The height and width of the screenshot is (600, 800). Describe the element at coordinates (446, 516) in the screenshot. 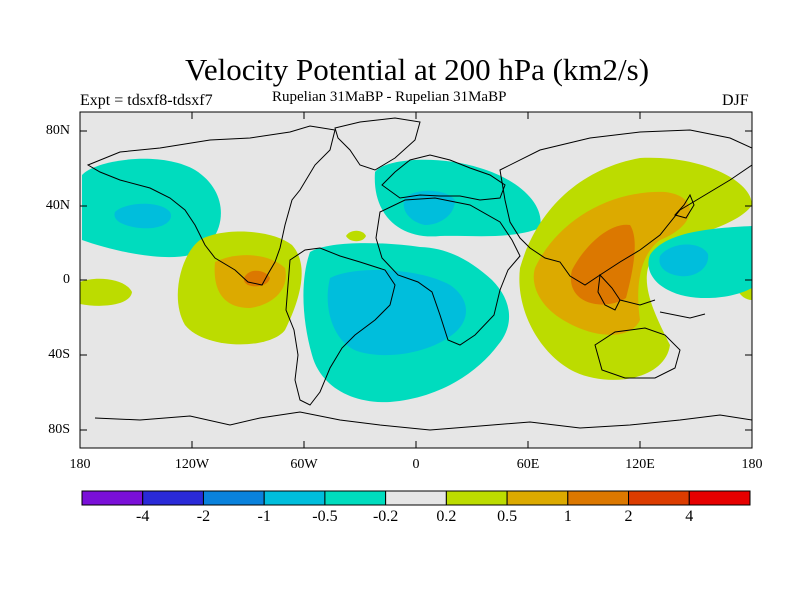

I see `colorbar-label: 0.2` at that location.